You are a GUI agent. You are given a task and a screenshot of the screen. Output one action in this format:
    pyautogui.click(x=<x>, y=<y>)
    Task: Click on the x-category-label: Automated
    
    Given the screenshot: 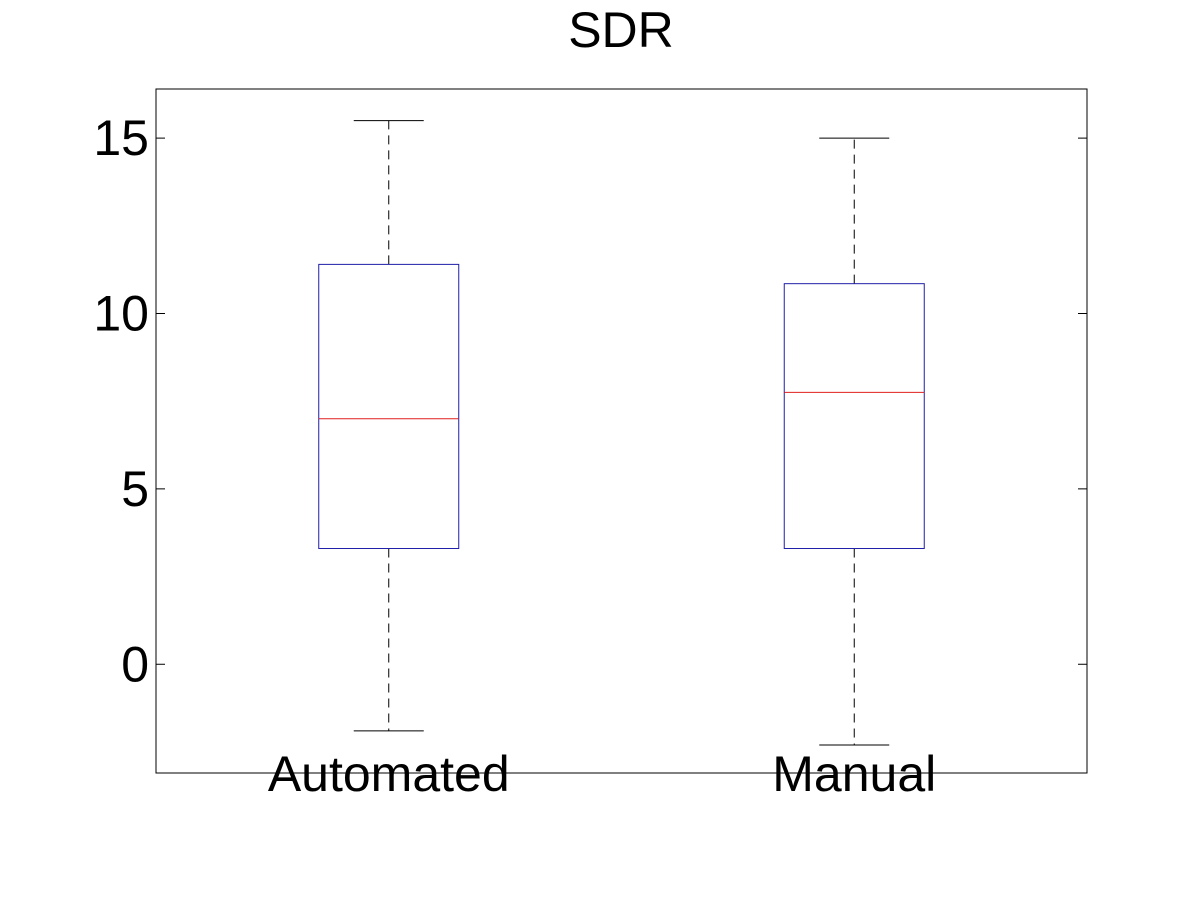 What is the action you would take?
    pyautogui.click(x=389, y=774)
    